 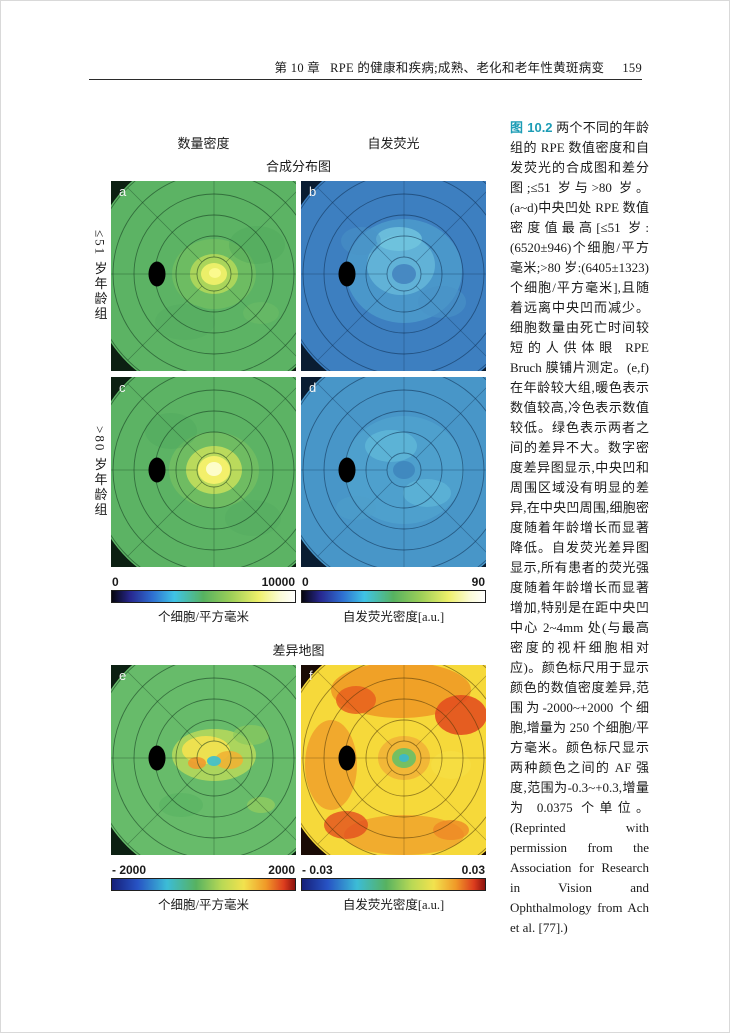 I want to click on density-difference-map, so click(x=203, y=760).